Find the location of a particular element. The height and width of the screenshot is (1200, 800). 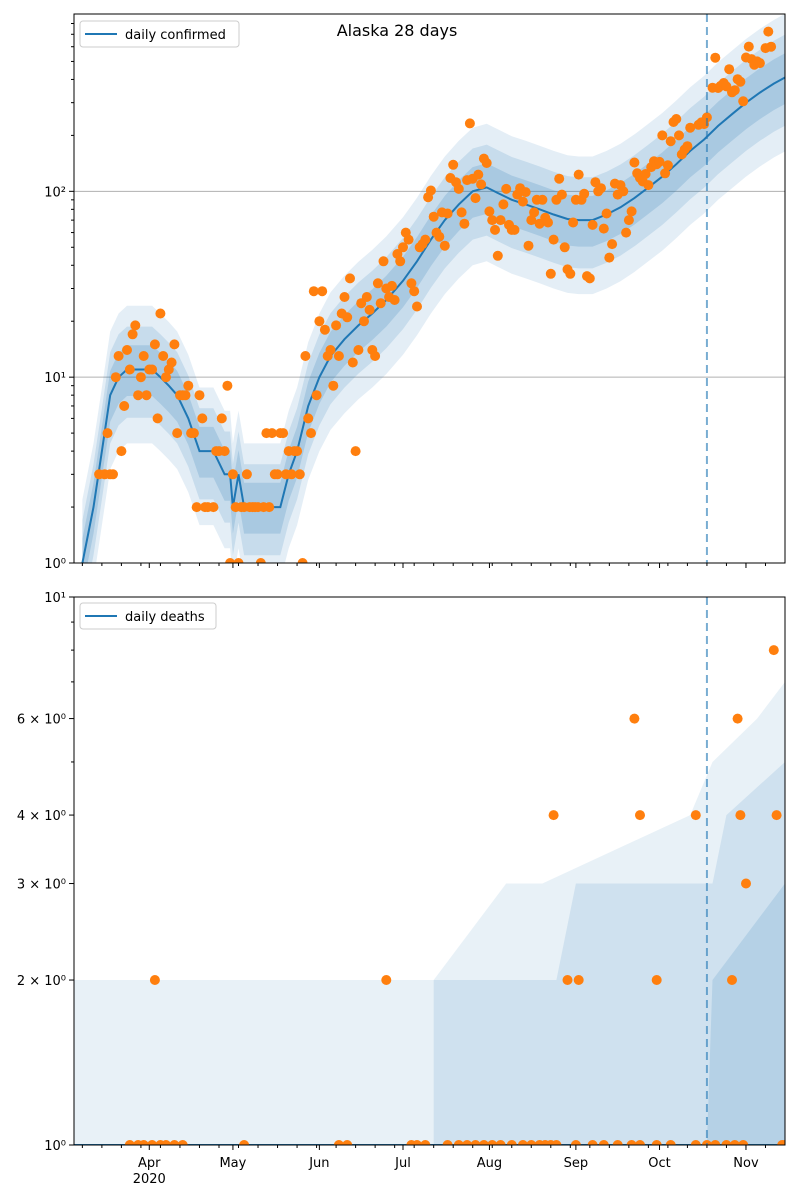

legend: daily deaths is located at coordinates (148, 616).